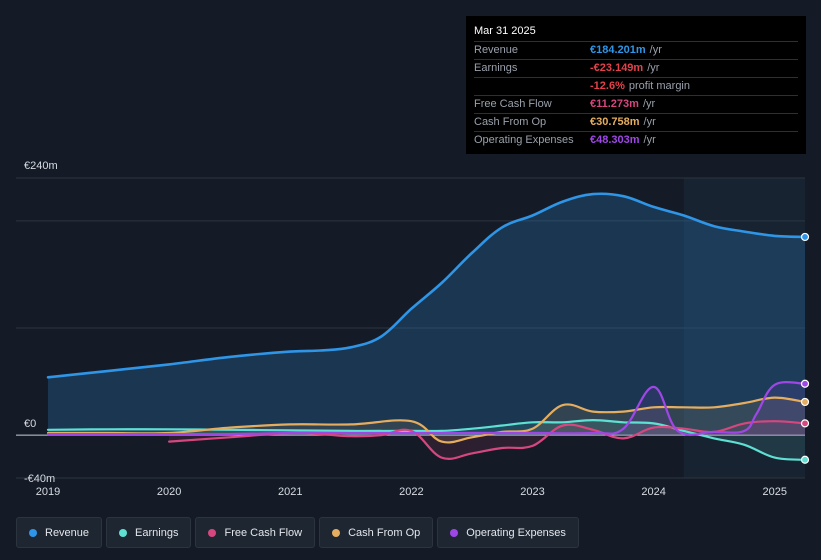 The height and width of the screenshot is (560, 821). What do you see at coordinates (157, 532) in the screenshot?
I see `legend-label: Earnings` at bounding box center [157, 532].